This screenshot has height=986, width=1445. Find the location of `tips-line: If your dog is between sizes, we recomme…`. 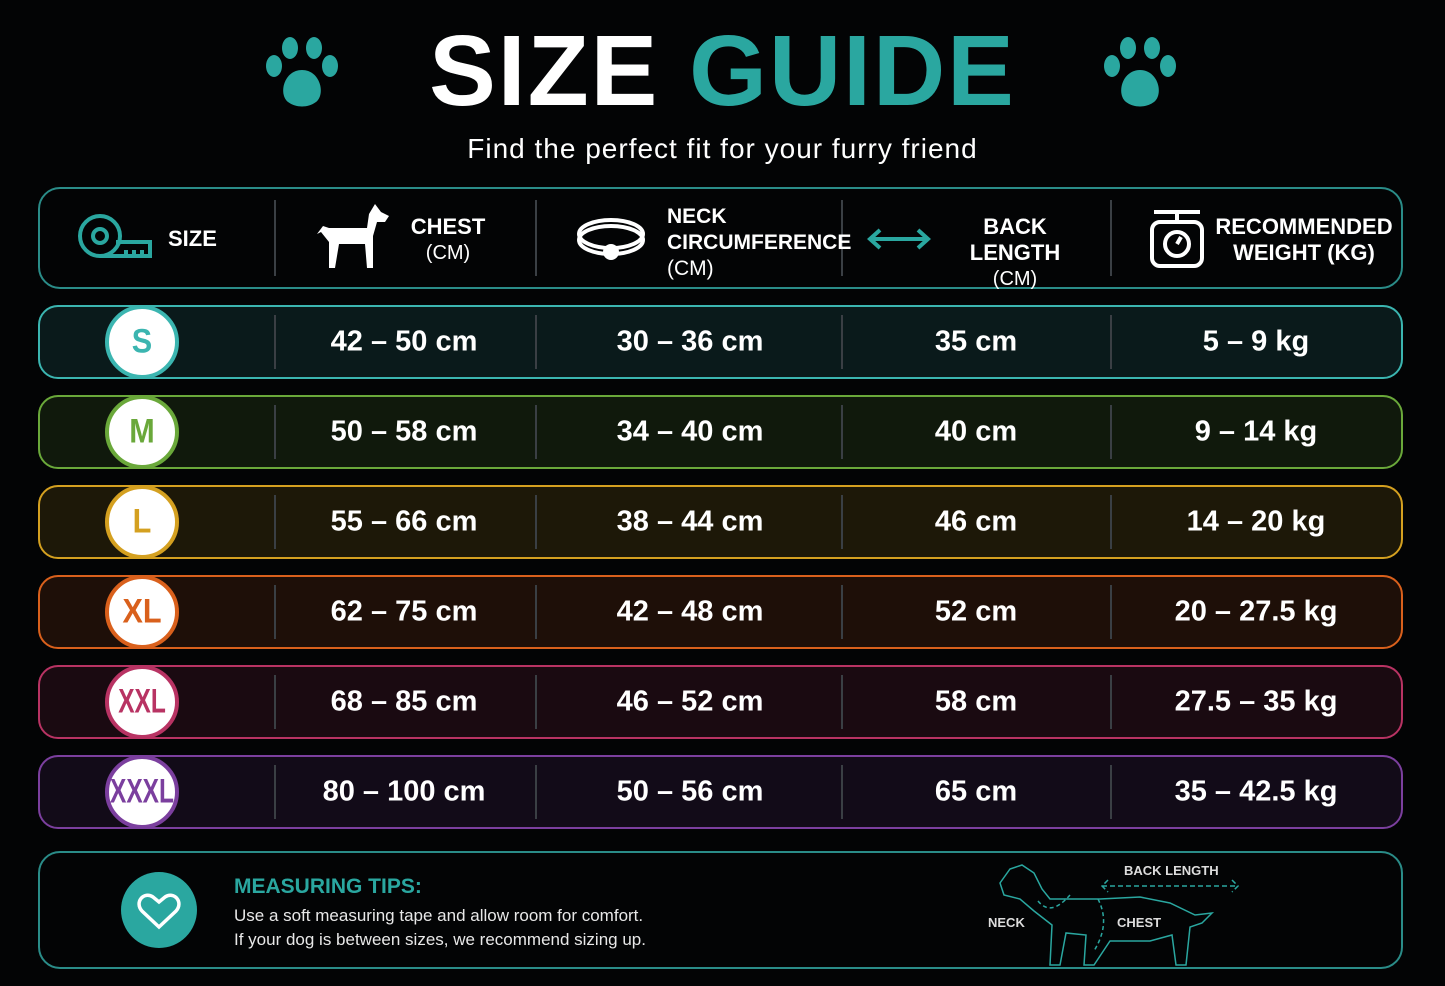

tips-line: If your dog is between sizes, we recomme… is located at coordinates (440, 939).